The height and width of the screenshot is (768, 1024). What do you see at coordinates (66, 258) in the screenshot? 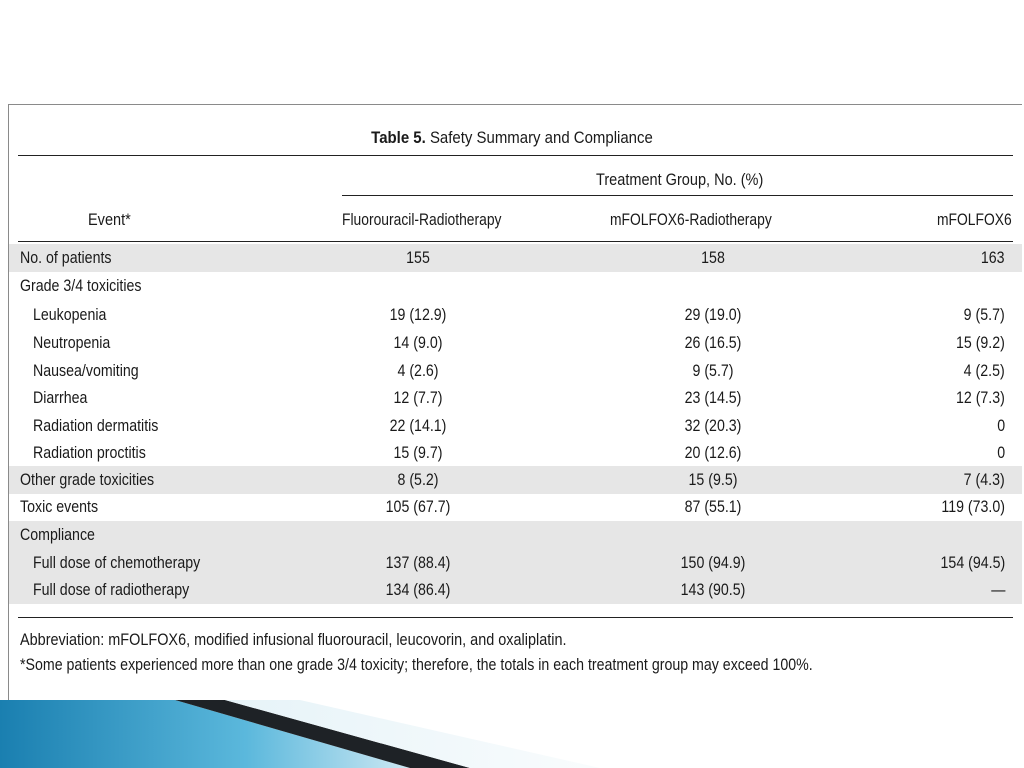
I see `row-label: No. of patients` at bounding box center [66, 258].